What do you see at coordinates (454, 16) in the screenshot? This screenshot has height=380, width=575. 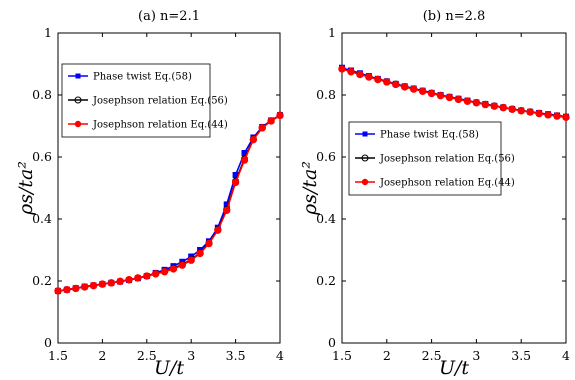 I see `chart-title: (b) n=2.8` at bounding box center [454, 16].